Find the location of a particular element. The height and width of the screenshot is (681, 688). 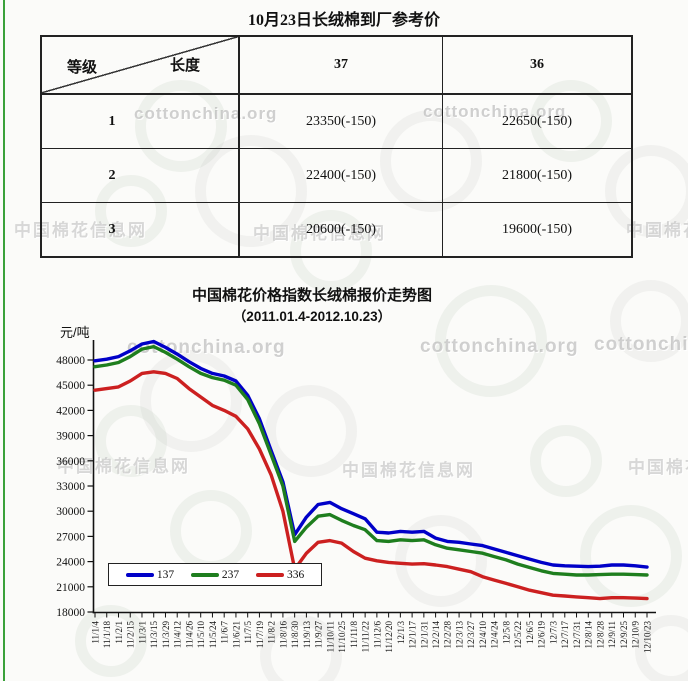

legend-label: 137 is located at coordinates (165, 574).